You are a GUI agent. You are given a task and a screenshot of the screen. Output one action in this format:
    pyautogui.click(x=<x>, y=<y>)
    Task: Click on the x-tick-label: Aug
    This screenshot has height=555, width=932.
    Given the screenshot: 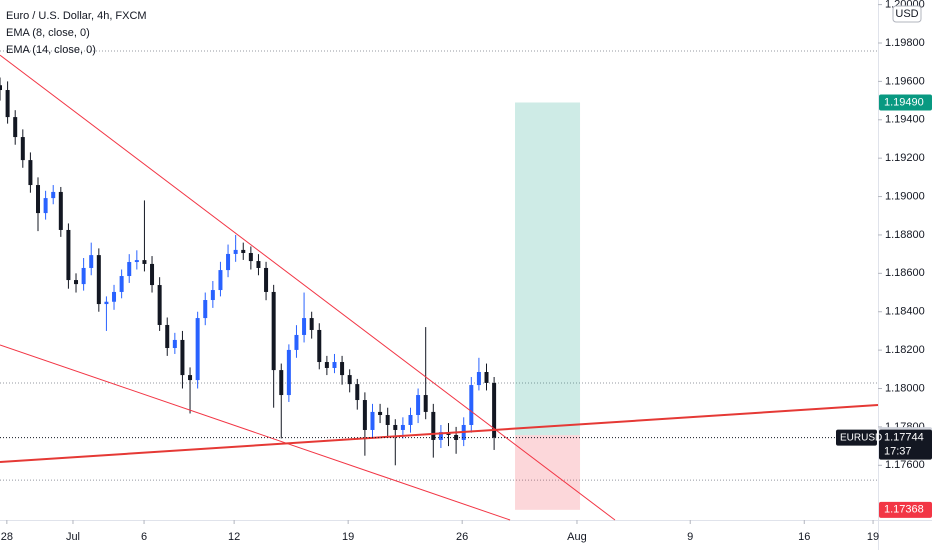 What is the action you would take?
    pyautogui.click(x=577, y=537)
    